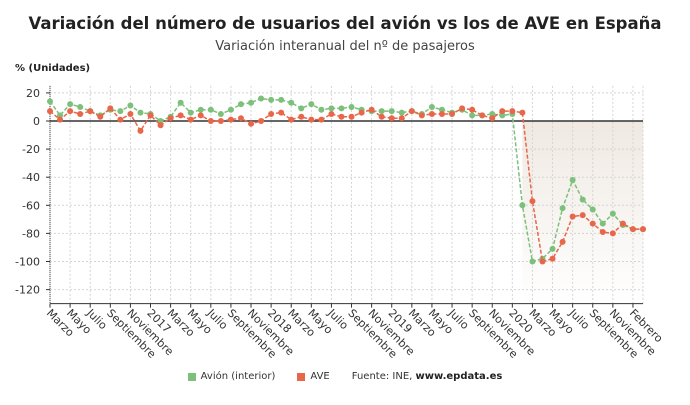 This screenshot has height=405, width=690. I want to click on legend-item-avion: Avión (interior), so click(231, 376).